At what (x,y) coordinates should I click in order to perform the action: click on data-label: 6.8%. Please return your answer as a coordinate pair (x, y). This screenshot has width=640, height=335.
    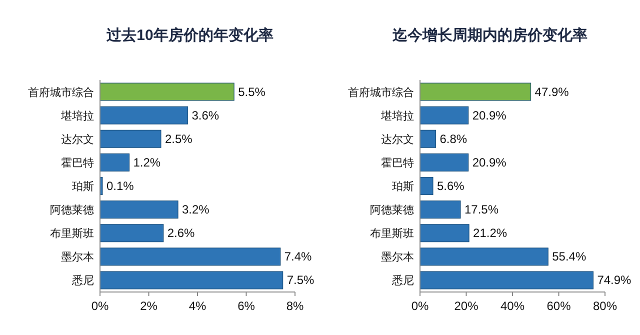
    Looking at the image, I should click on (454, 139).